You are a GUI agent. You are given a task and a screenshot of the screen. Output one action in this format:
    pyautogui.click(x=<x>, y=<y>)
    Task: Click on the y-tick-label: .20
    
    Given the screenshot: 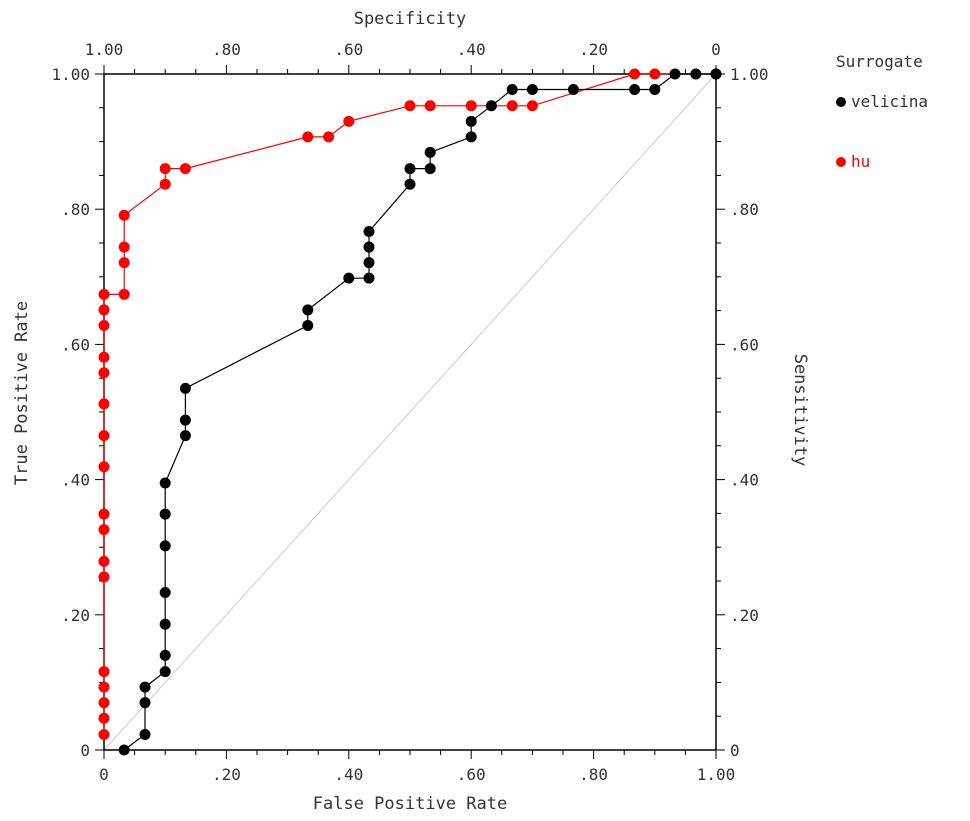 What is the action you would take?
    pyautogui.click(x=75, y=615)
    